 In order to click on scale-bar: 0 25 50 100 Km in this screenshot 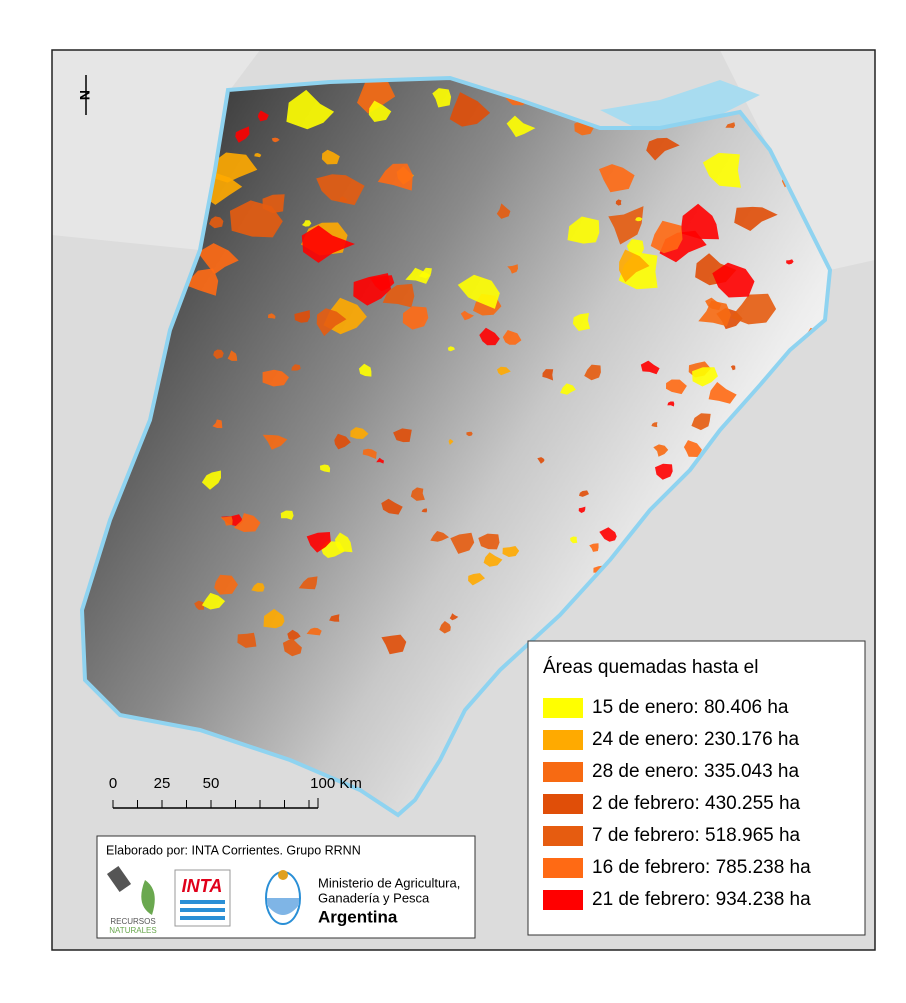, I will do `click(235, 792)`.